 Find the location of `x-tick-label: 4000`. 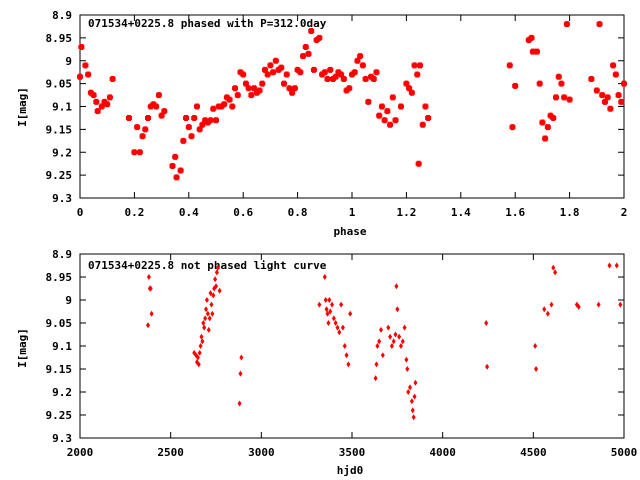

x-tick-label: 4000 is located at coordinates (442, 452).